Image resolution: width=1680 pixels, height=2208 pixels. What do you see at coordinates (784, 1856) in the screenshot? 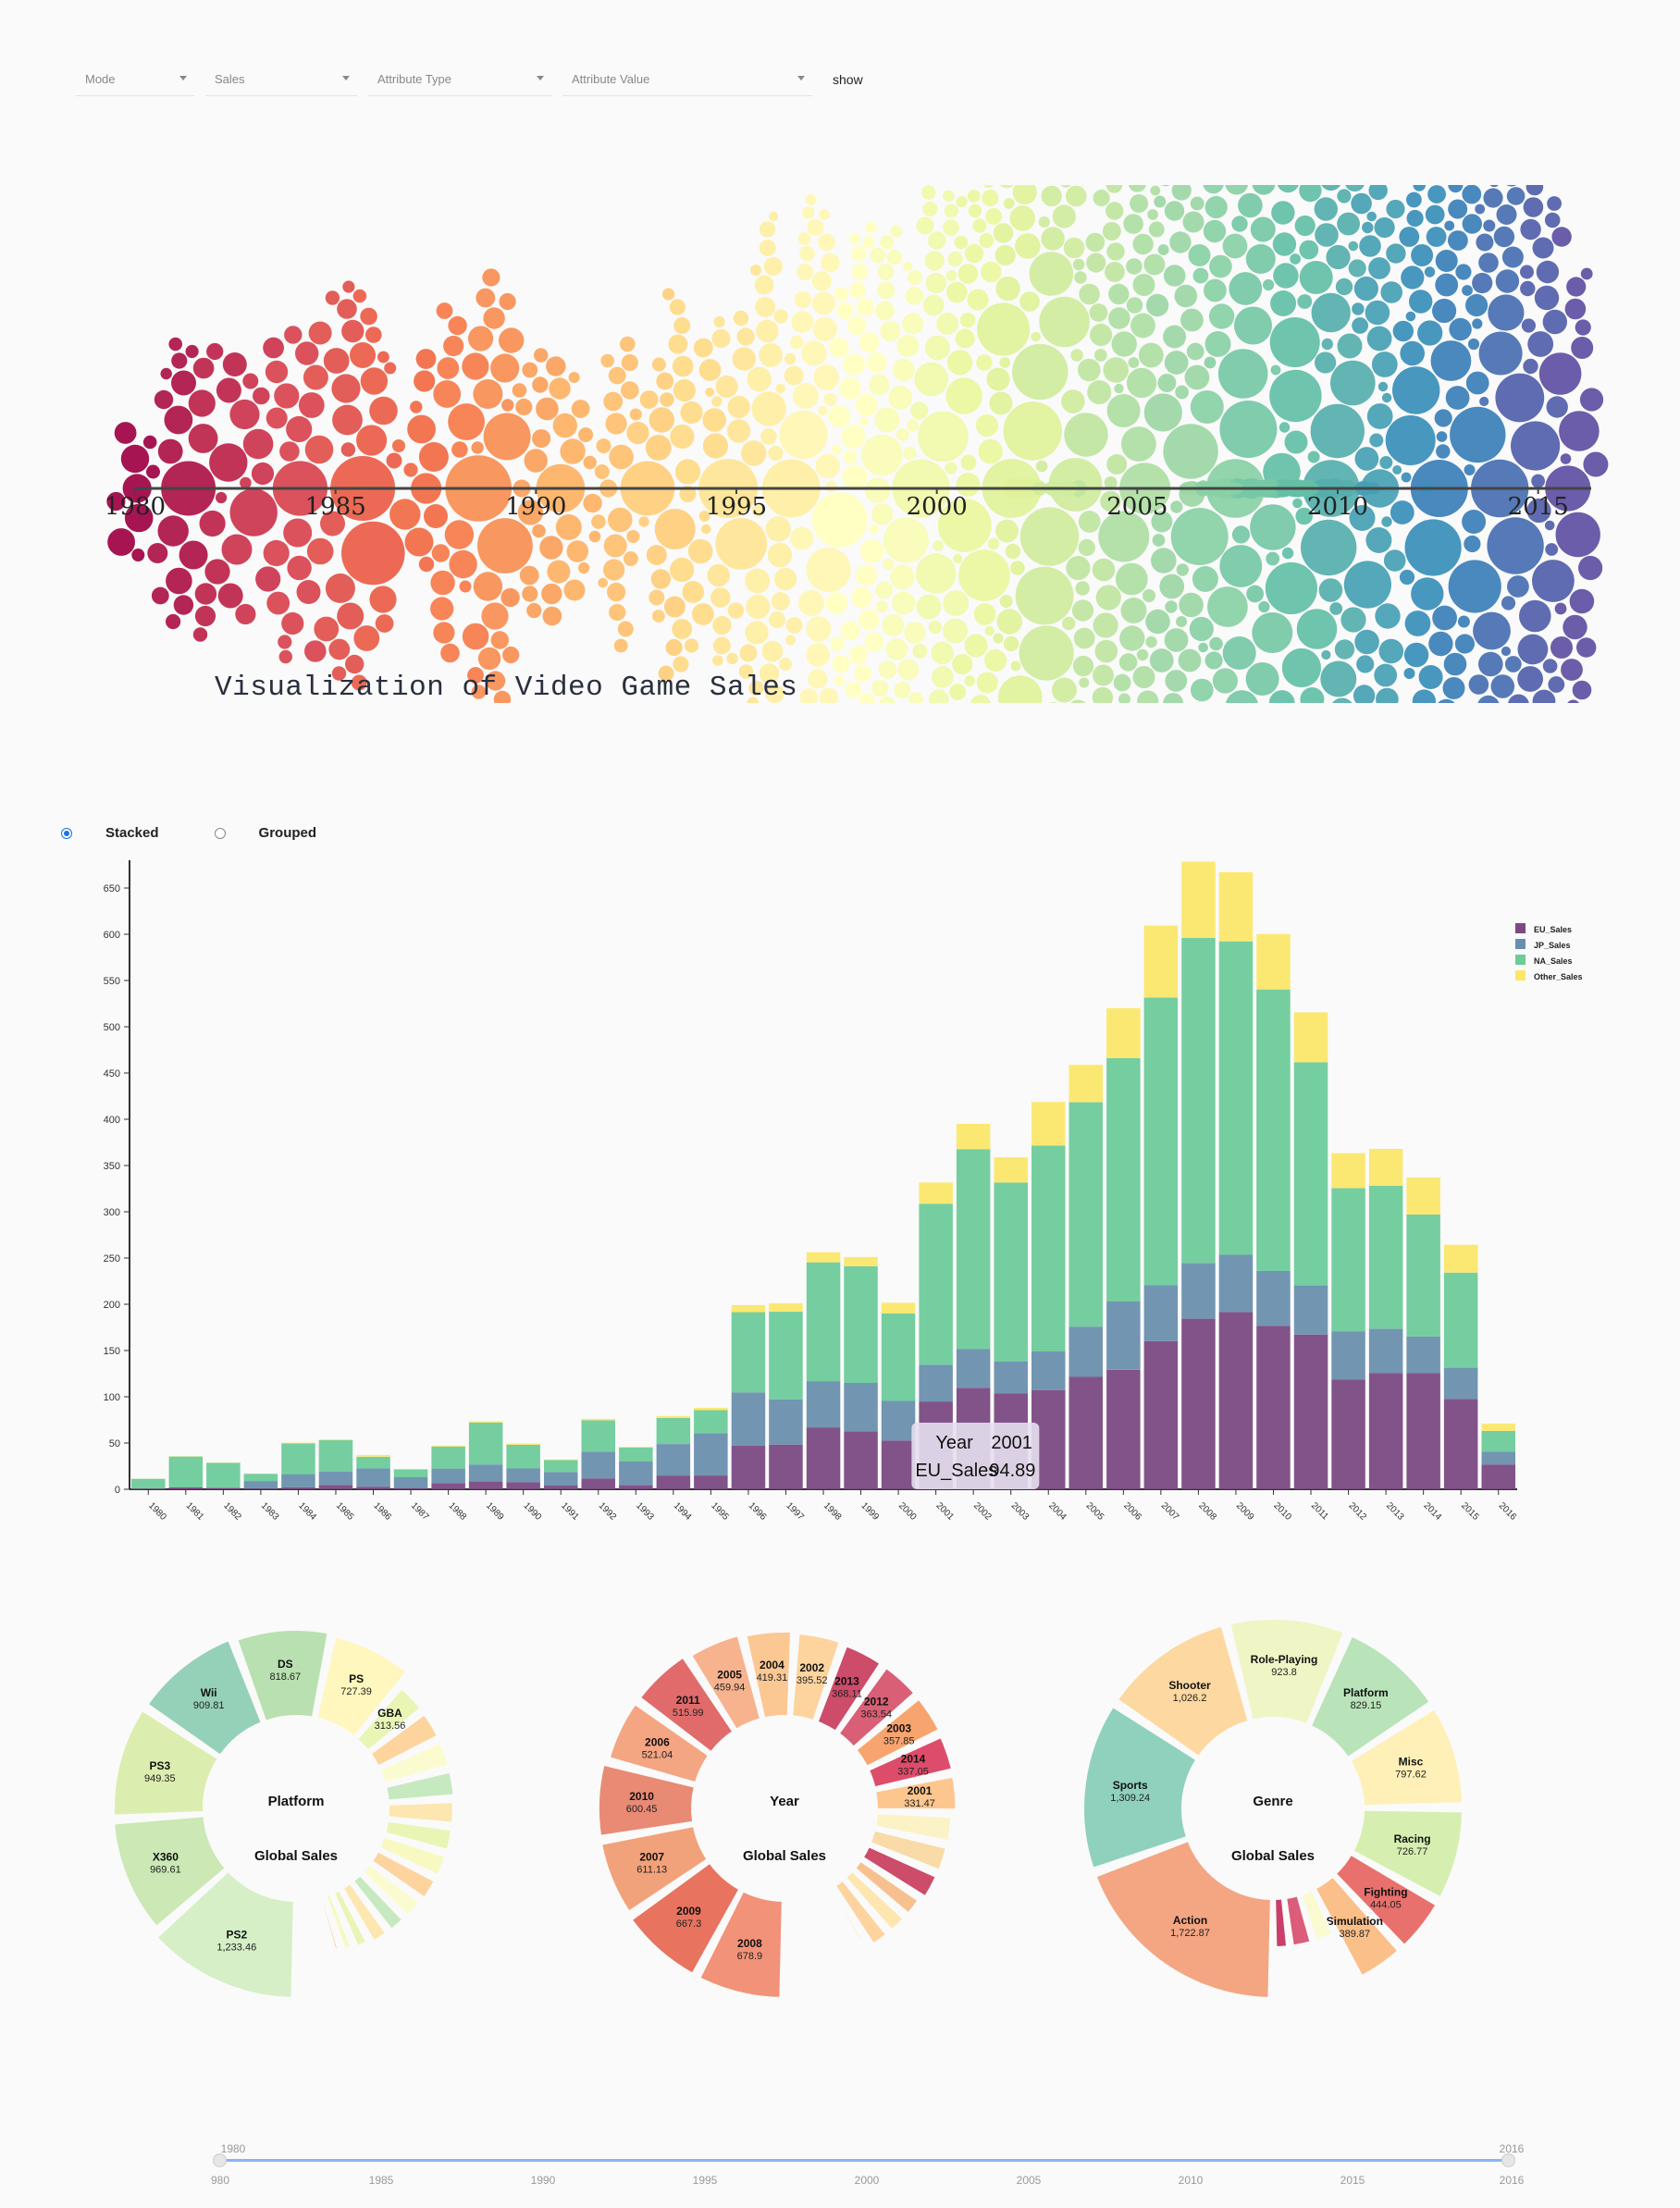
I see `donut-center-subtitle: Global Sales` at bounding box center [784, 1856].